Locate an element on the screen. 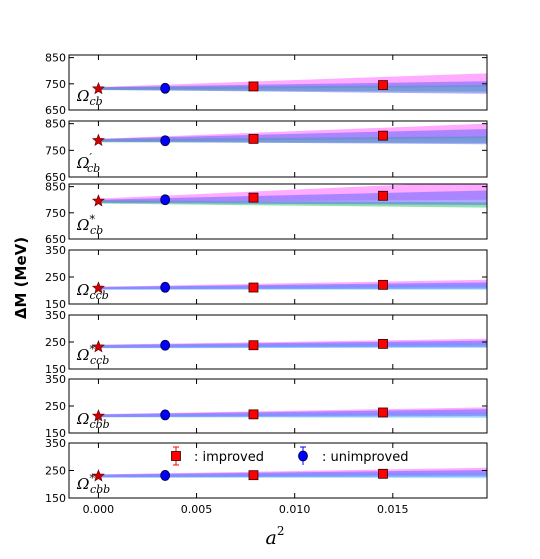  panel-2: 650 750 850 Ω′ cb is located at coordinates (266, 151).